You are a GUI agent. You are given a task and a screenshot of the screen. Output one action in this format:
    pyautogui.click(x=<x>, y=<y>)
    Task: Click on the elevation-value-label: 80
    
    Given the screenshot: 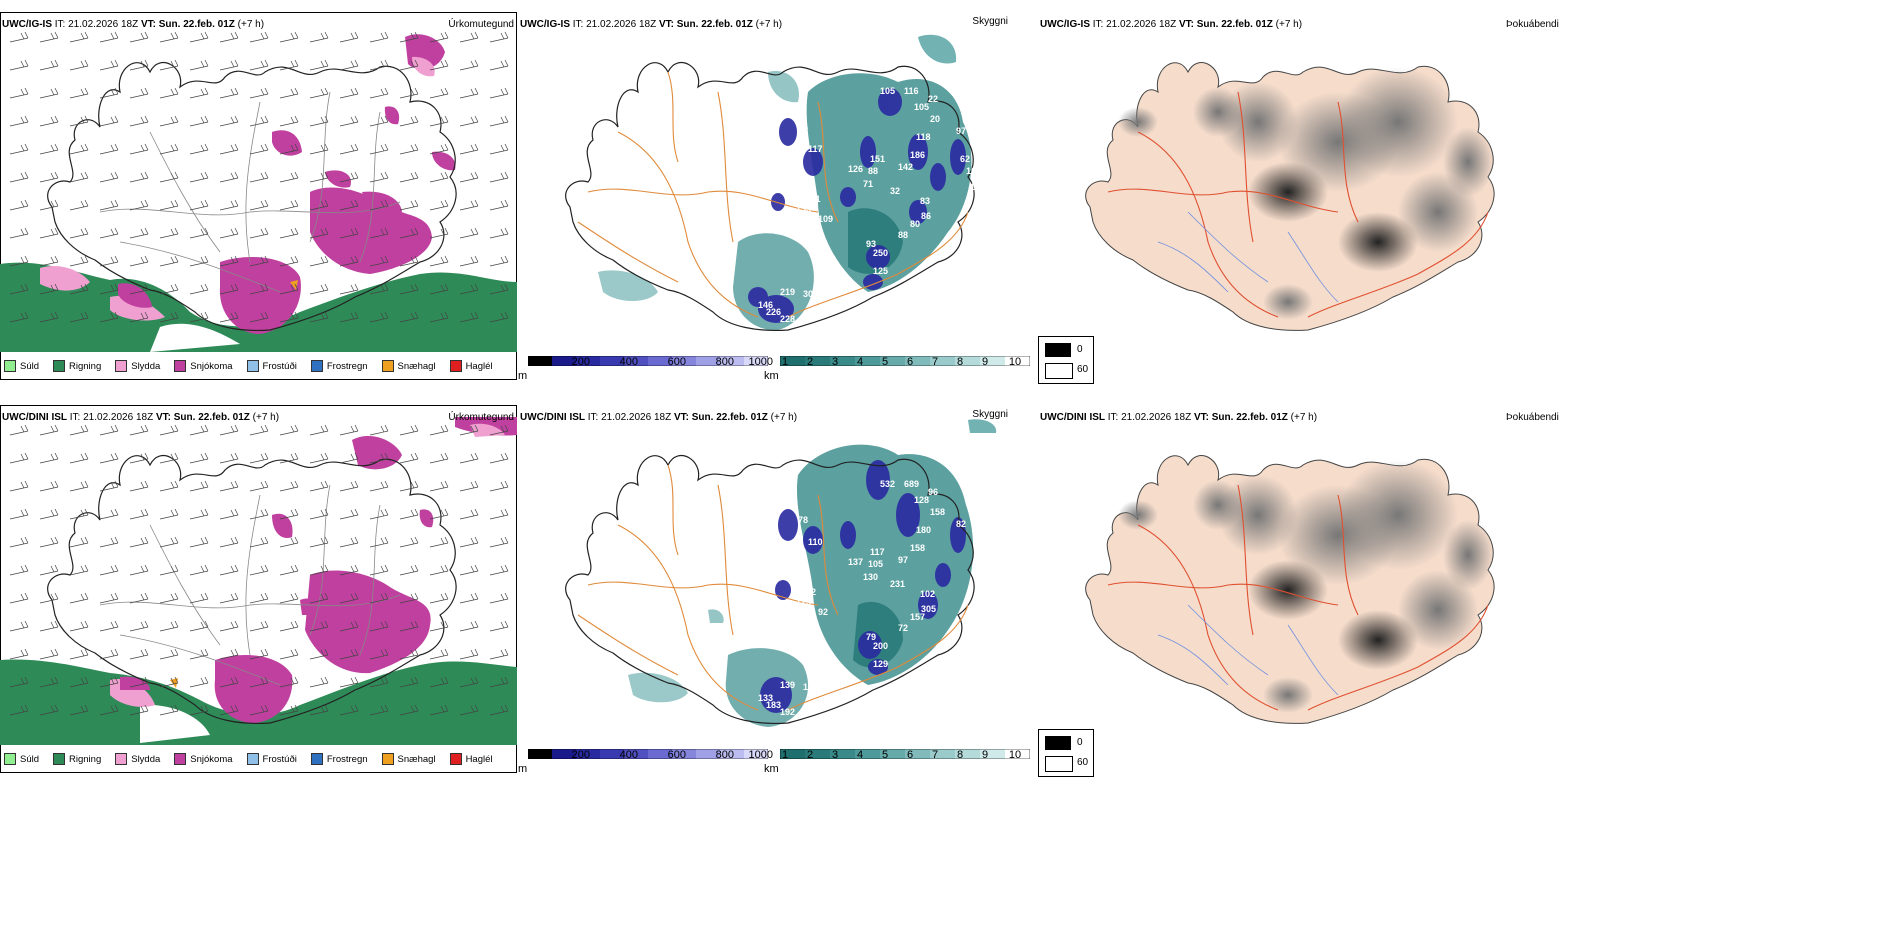 What is the action you would take?
    pyautogui.click(x=915, y=224)
    